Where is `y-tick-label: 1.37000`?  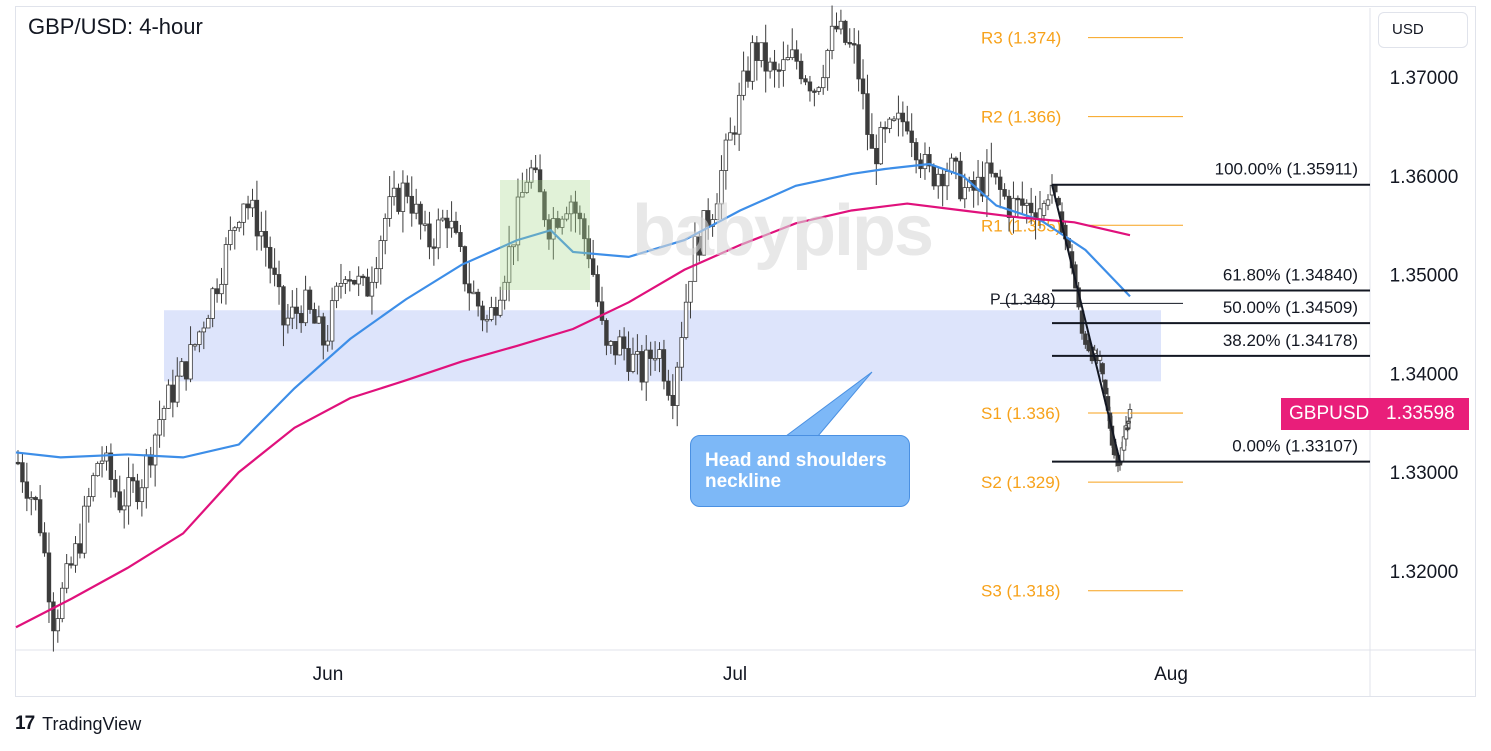
y-tick-label: 1.37000 is located at coordinates (1424, 78).